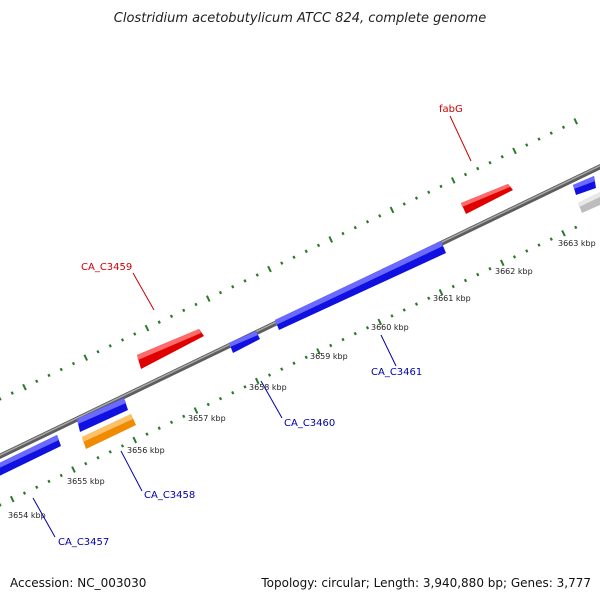  What do you see at coordinates (131, 471) in the screenshot?
I see `leader-ca-c3458` at bounding box center [131, 471].